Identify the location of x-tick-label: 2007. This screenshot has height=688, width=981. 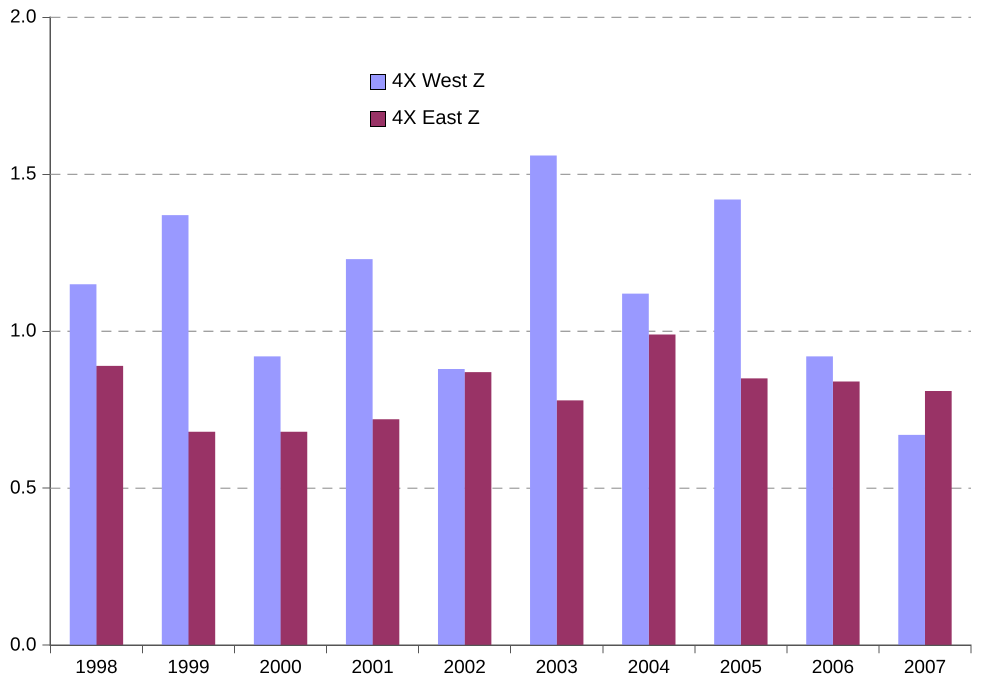
(925, 667).